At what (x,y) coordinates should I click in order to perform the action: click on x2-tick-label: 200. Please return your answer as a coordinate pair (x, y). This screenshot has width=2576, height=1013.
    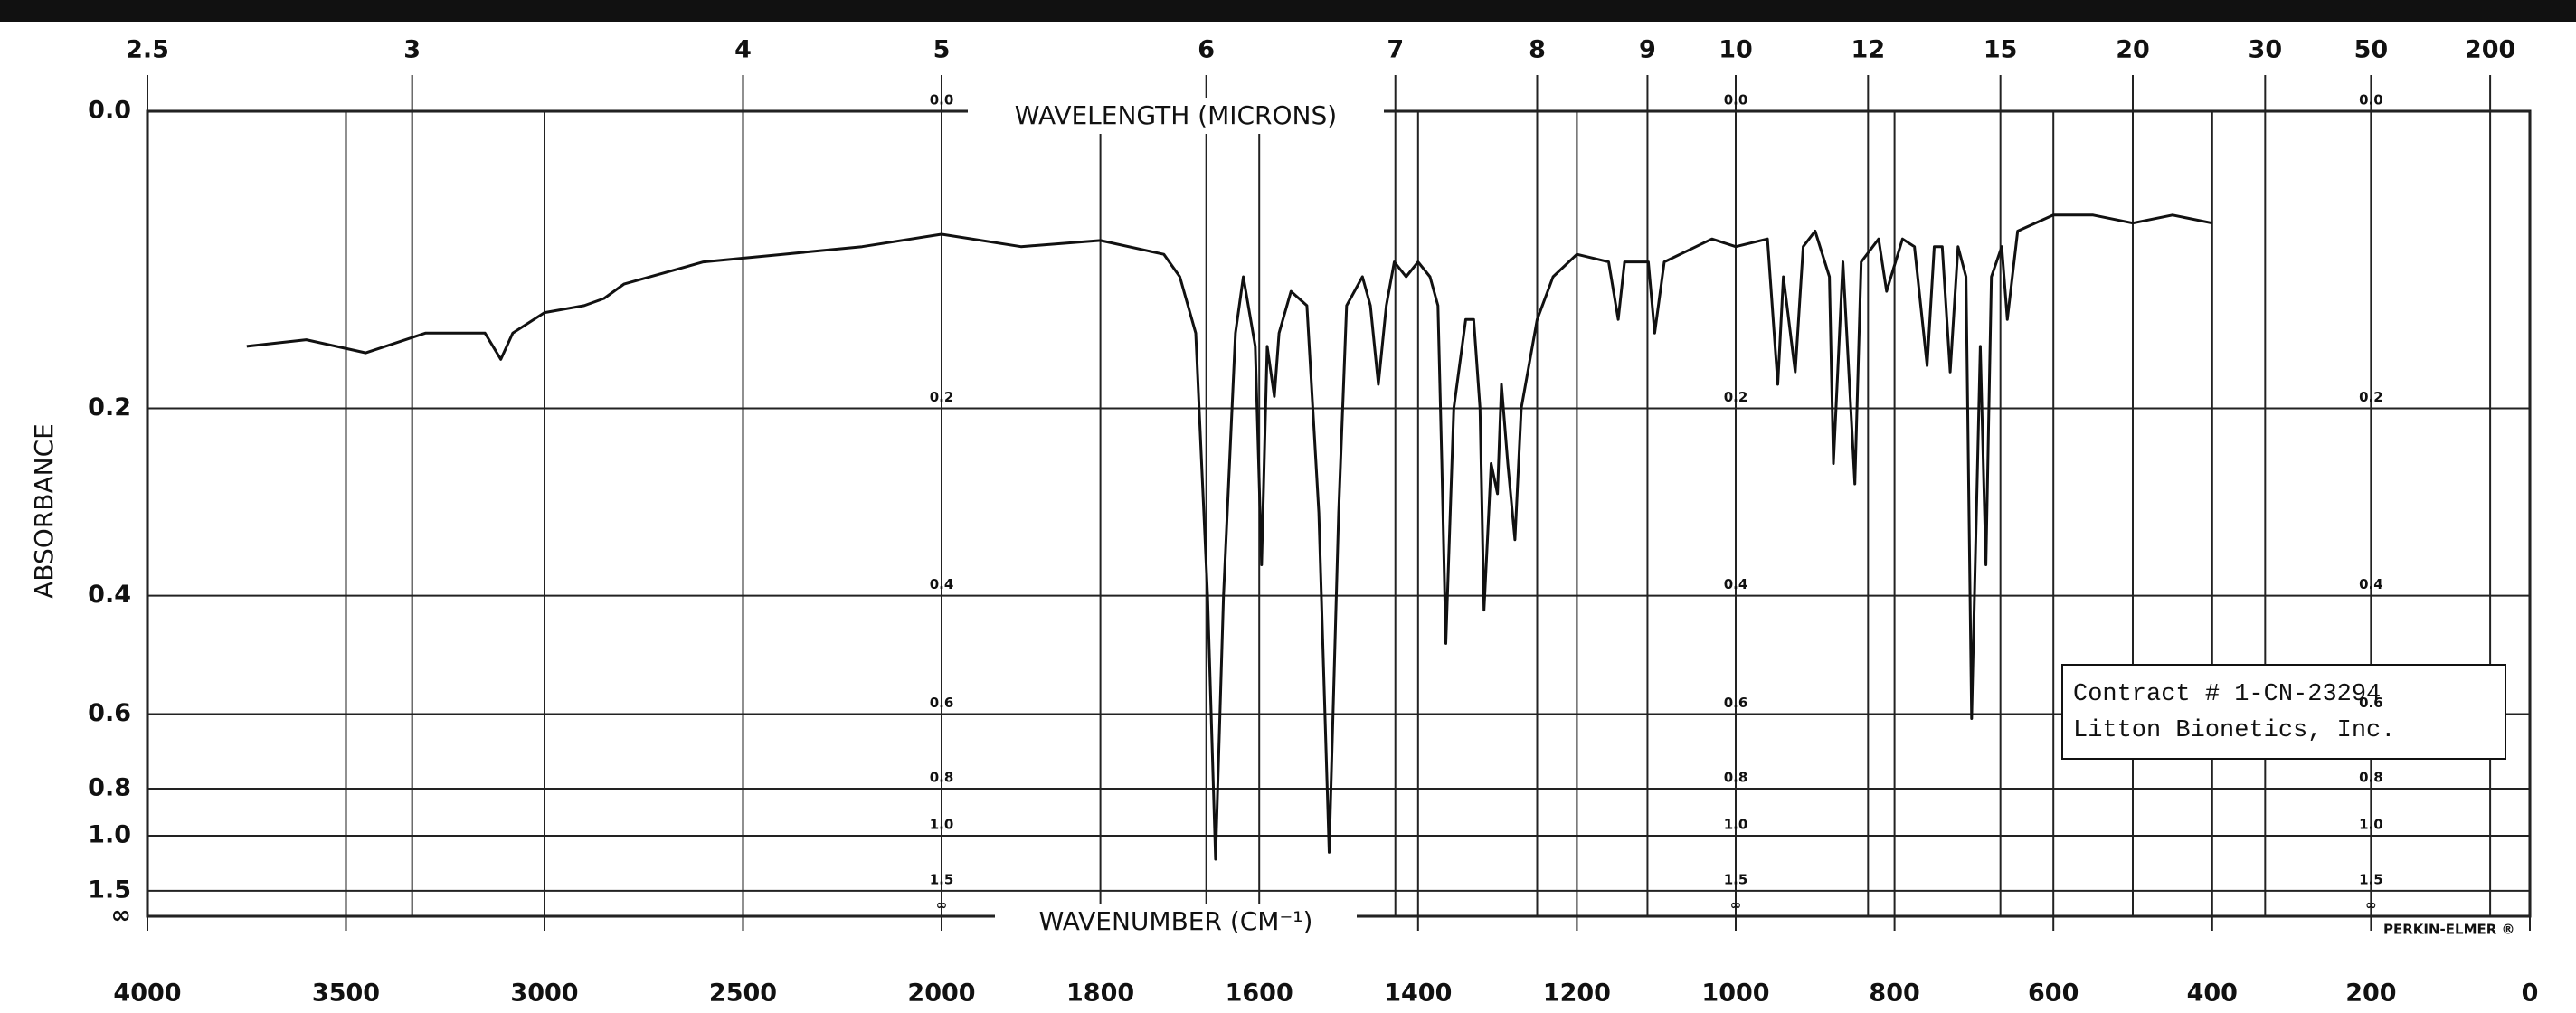
    Looking at the image, I should click on (2490, 50).